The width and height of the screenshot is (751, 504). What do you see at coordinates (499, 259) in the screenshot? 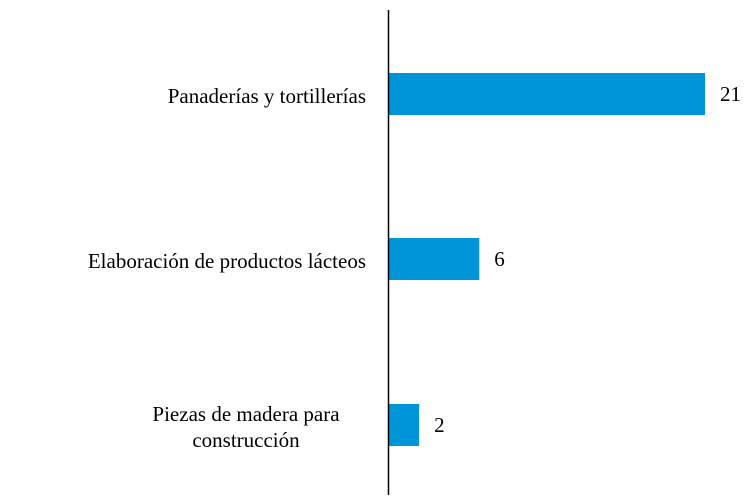
I see `value-label: 6` at bounding box center [499, 259].